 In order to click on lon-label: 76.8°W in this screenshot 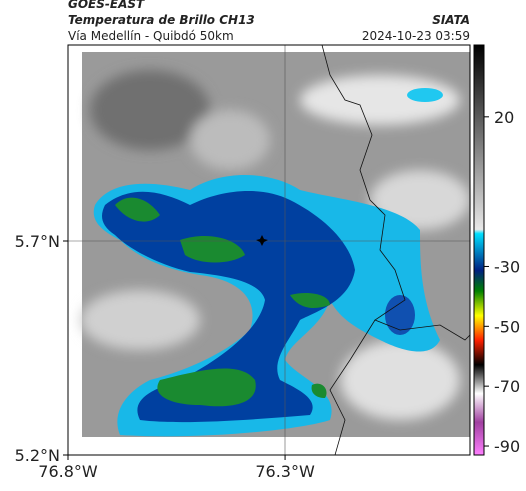, I will do `click(68, 471)`.